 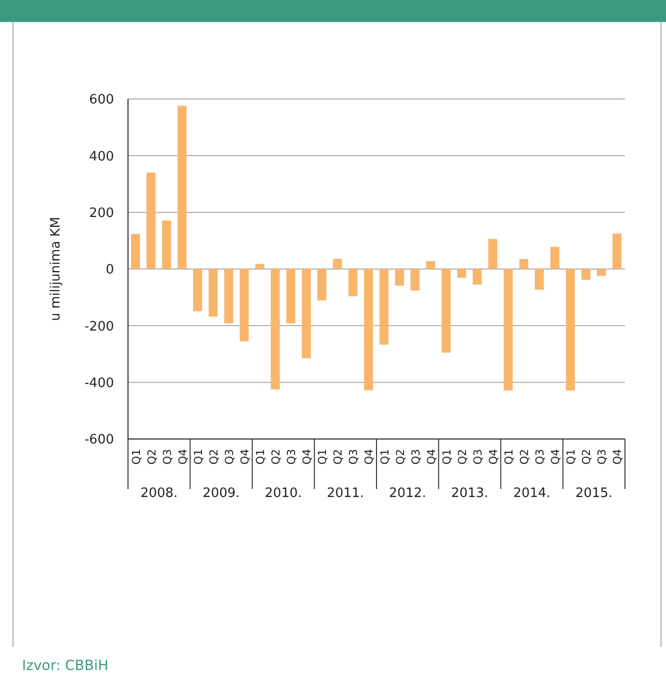 What do you see at coordinates (531, 493) in the screenshot?
I see `text: 2014.` at bounding box center [531, 493].